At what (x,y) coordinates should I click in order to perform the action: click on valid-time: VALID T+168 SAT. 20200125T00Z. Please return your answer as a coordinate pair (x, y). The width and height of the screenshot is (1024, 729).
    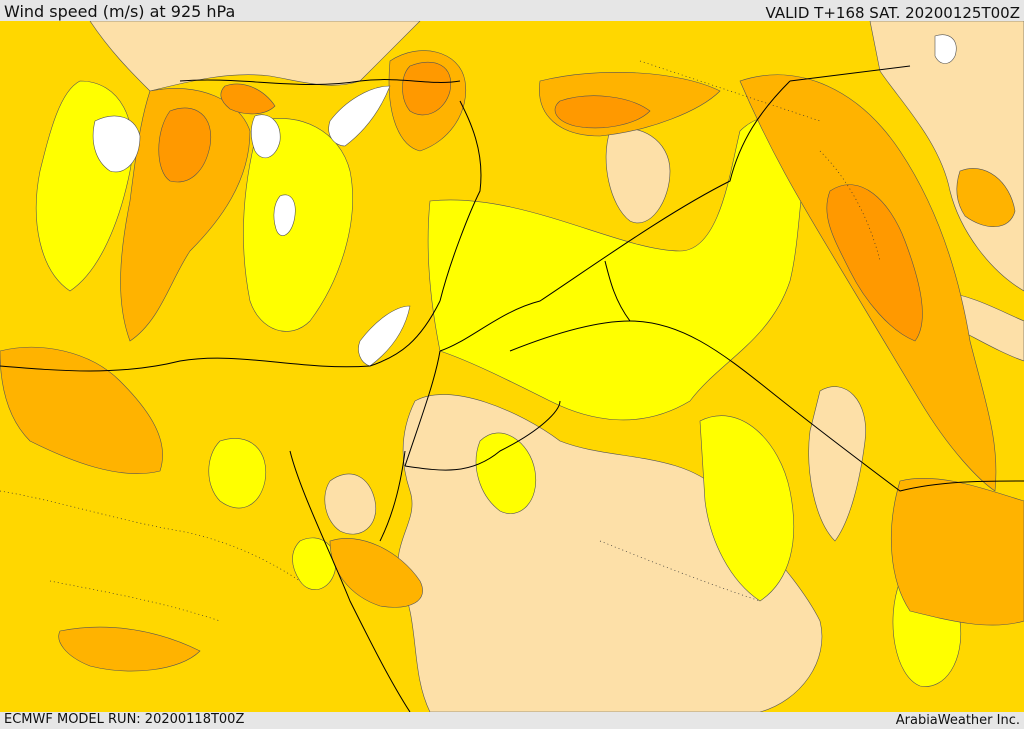
    Looking at the image, I should click on (892, 13).